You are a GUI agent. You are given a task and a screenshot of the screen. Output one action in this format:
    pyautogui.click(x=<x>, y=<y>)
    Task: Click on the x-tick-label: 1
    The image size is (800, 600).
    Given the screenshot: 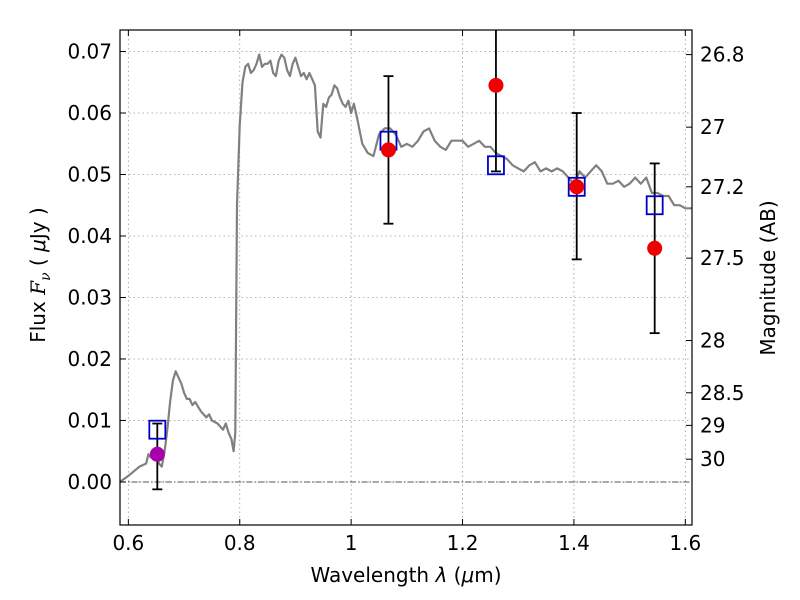 What is the action you would take?
    pyautogui.click(x=351, y=543)
    